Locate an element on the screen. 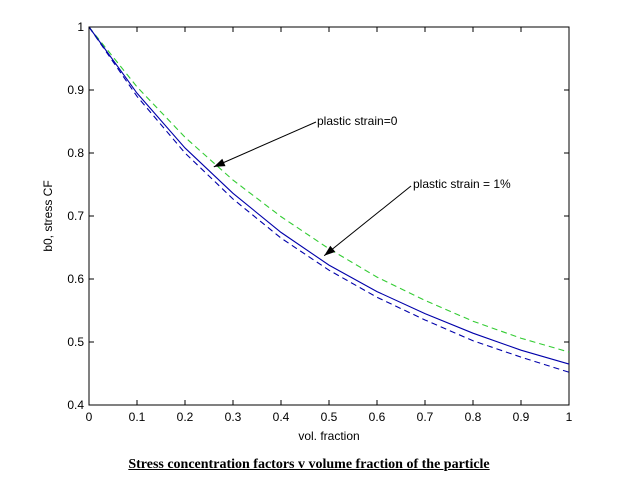  y-tick-label: 0.5 is located at coordinates (75, 342).